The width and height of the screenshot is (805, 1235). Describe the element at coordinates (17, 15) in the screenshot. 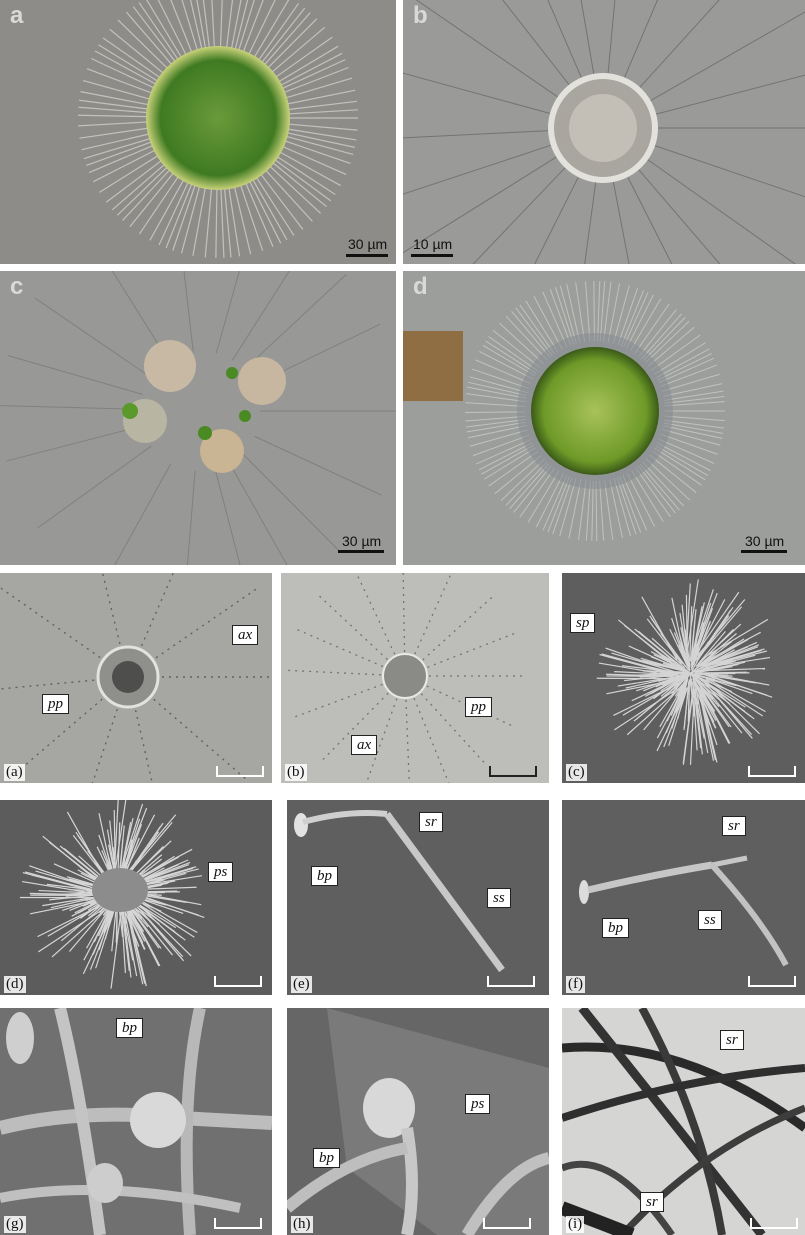

I see `panel-letter: a` at that location.